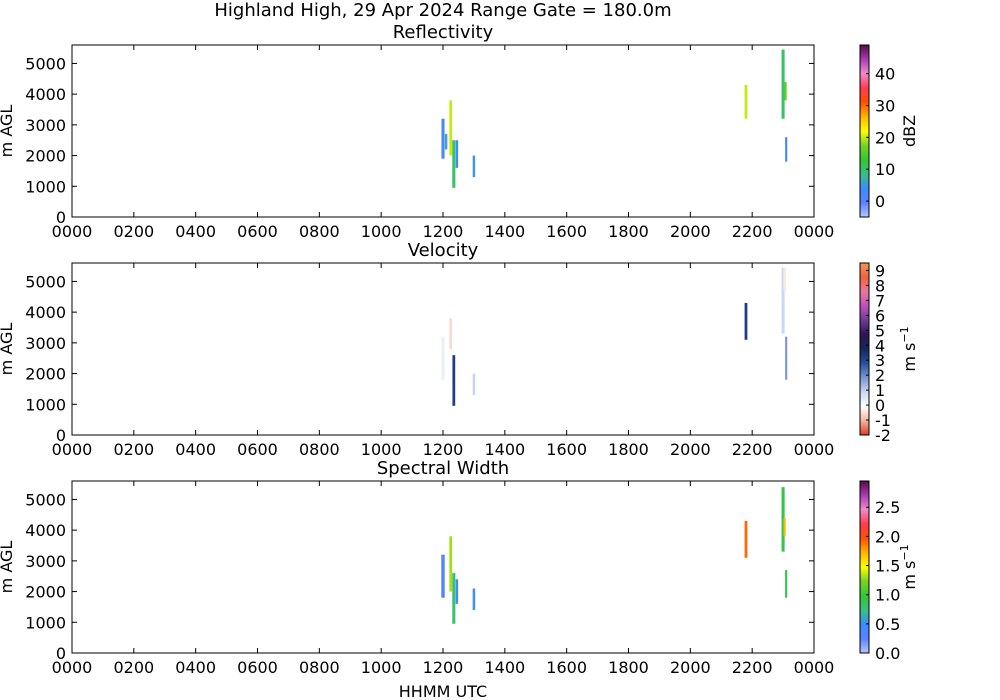  I want to click on colorbar-tick-label: 2.5, so click(887, 507).